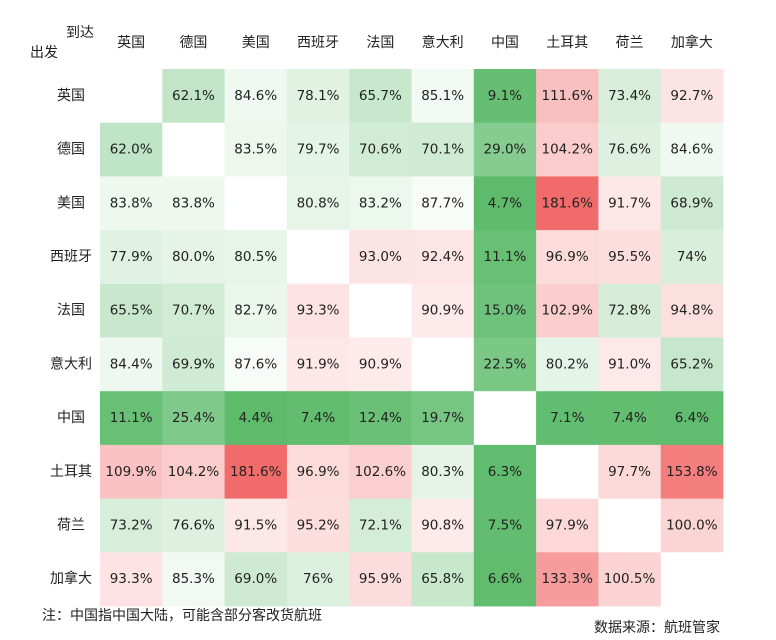 The image size is (776, 640). What do you see at coordinates (71, 203) in the screenshot?
I see `row-label-2: 美国` at bounding box center [71, 203].